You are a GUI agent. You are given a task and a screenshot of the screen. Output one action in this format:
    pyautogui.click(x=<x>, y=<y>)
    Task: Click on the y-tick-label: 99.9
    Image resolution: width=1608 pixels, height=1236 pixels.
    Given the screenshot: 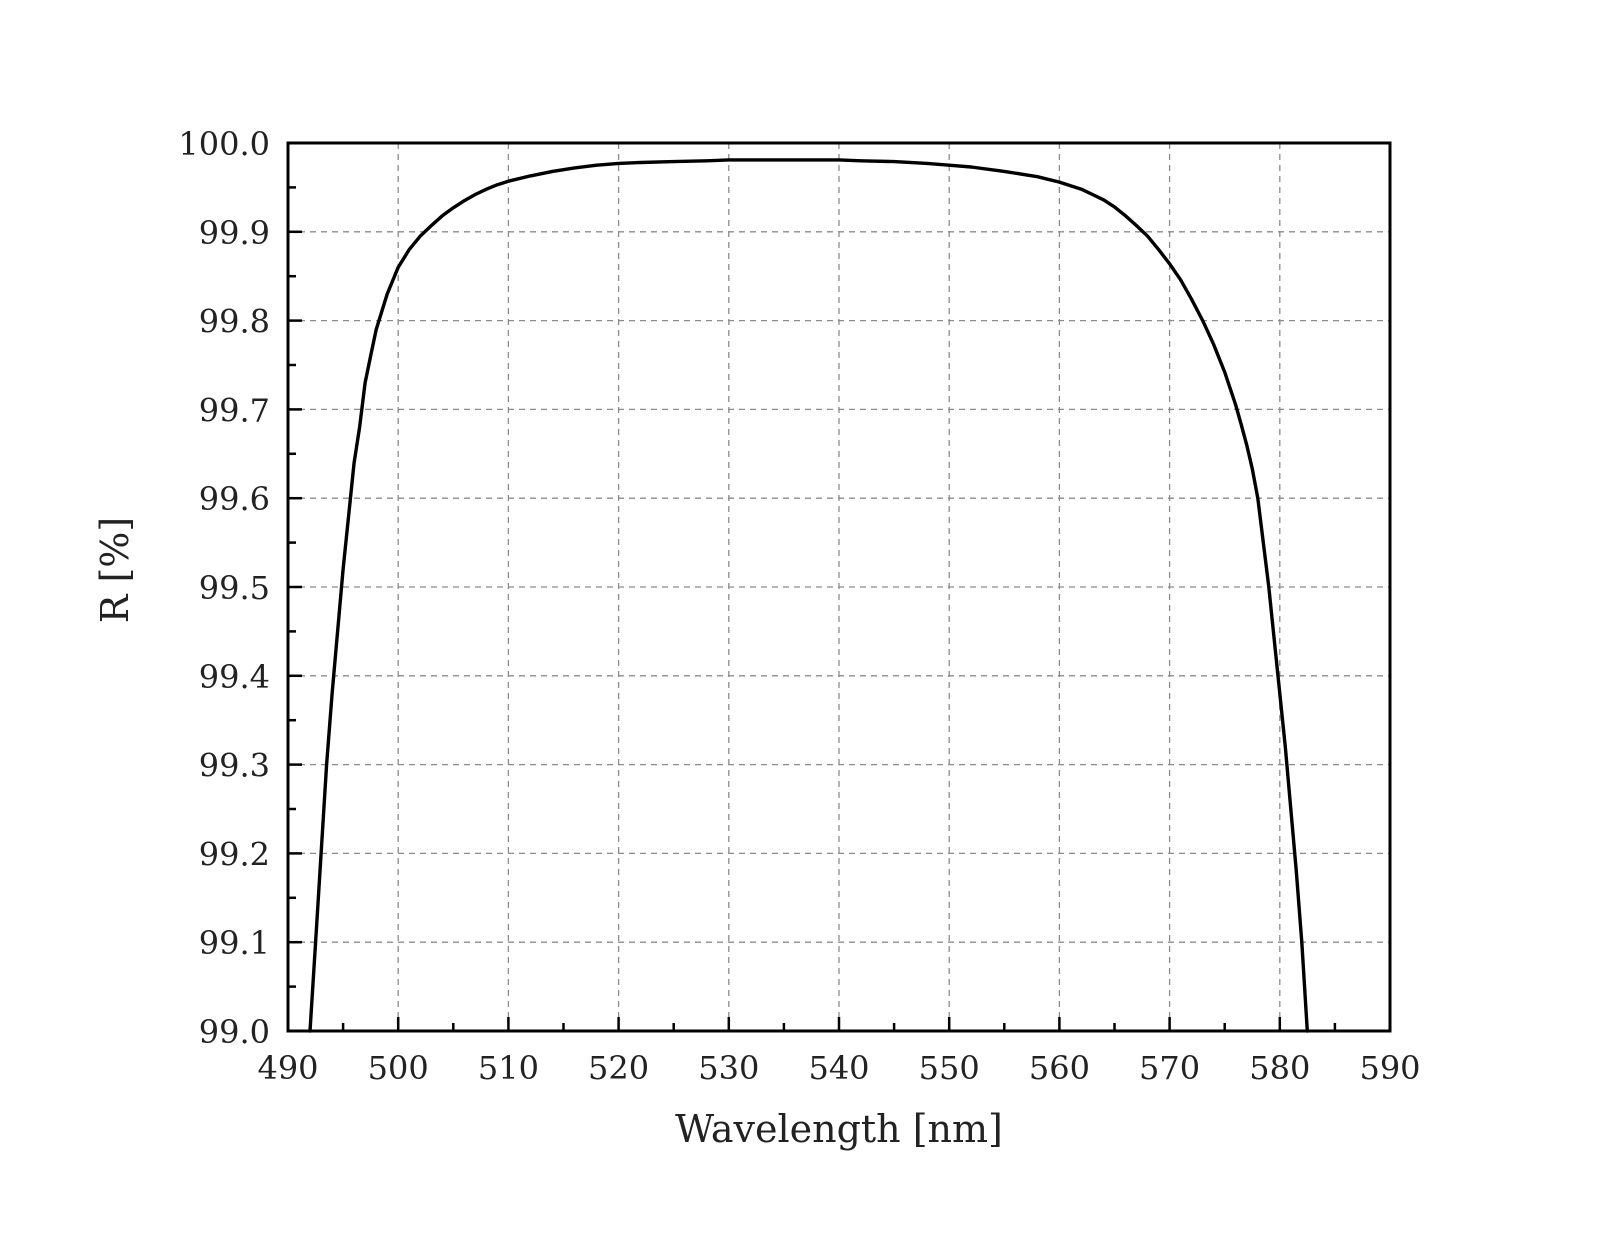 What is the action you would take?
    pyautogui.click(x=234, y=233)
    